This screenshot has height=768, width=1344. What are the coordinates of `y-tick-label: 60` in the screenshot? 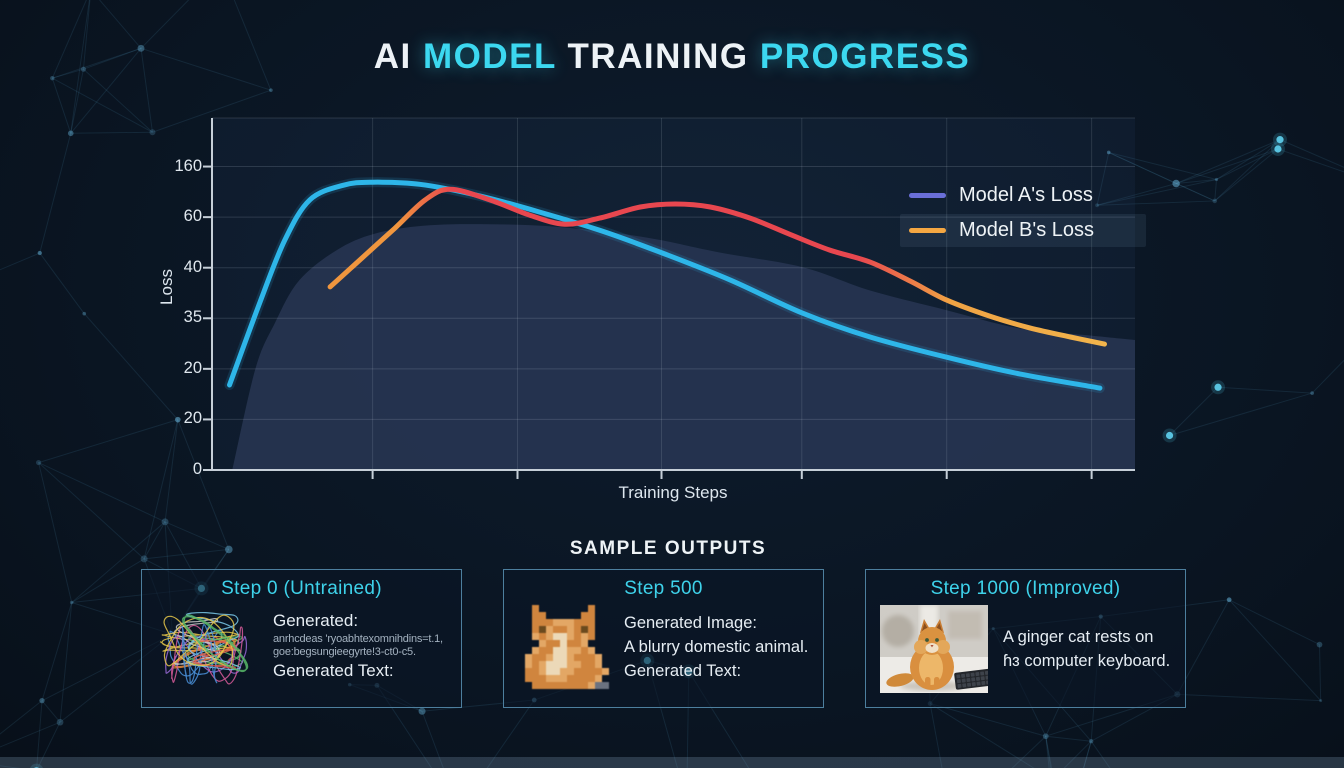 It's located at (192, 216).